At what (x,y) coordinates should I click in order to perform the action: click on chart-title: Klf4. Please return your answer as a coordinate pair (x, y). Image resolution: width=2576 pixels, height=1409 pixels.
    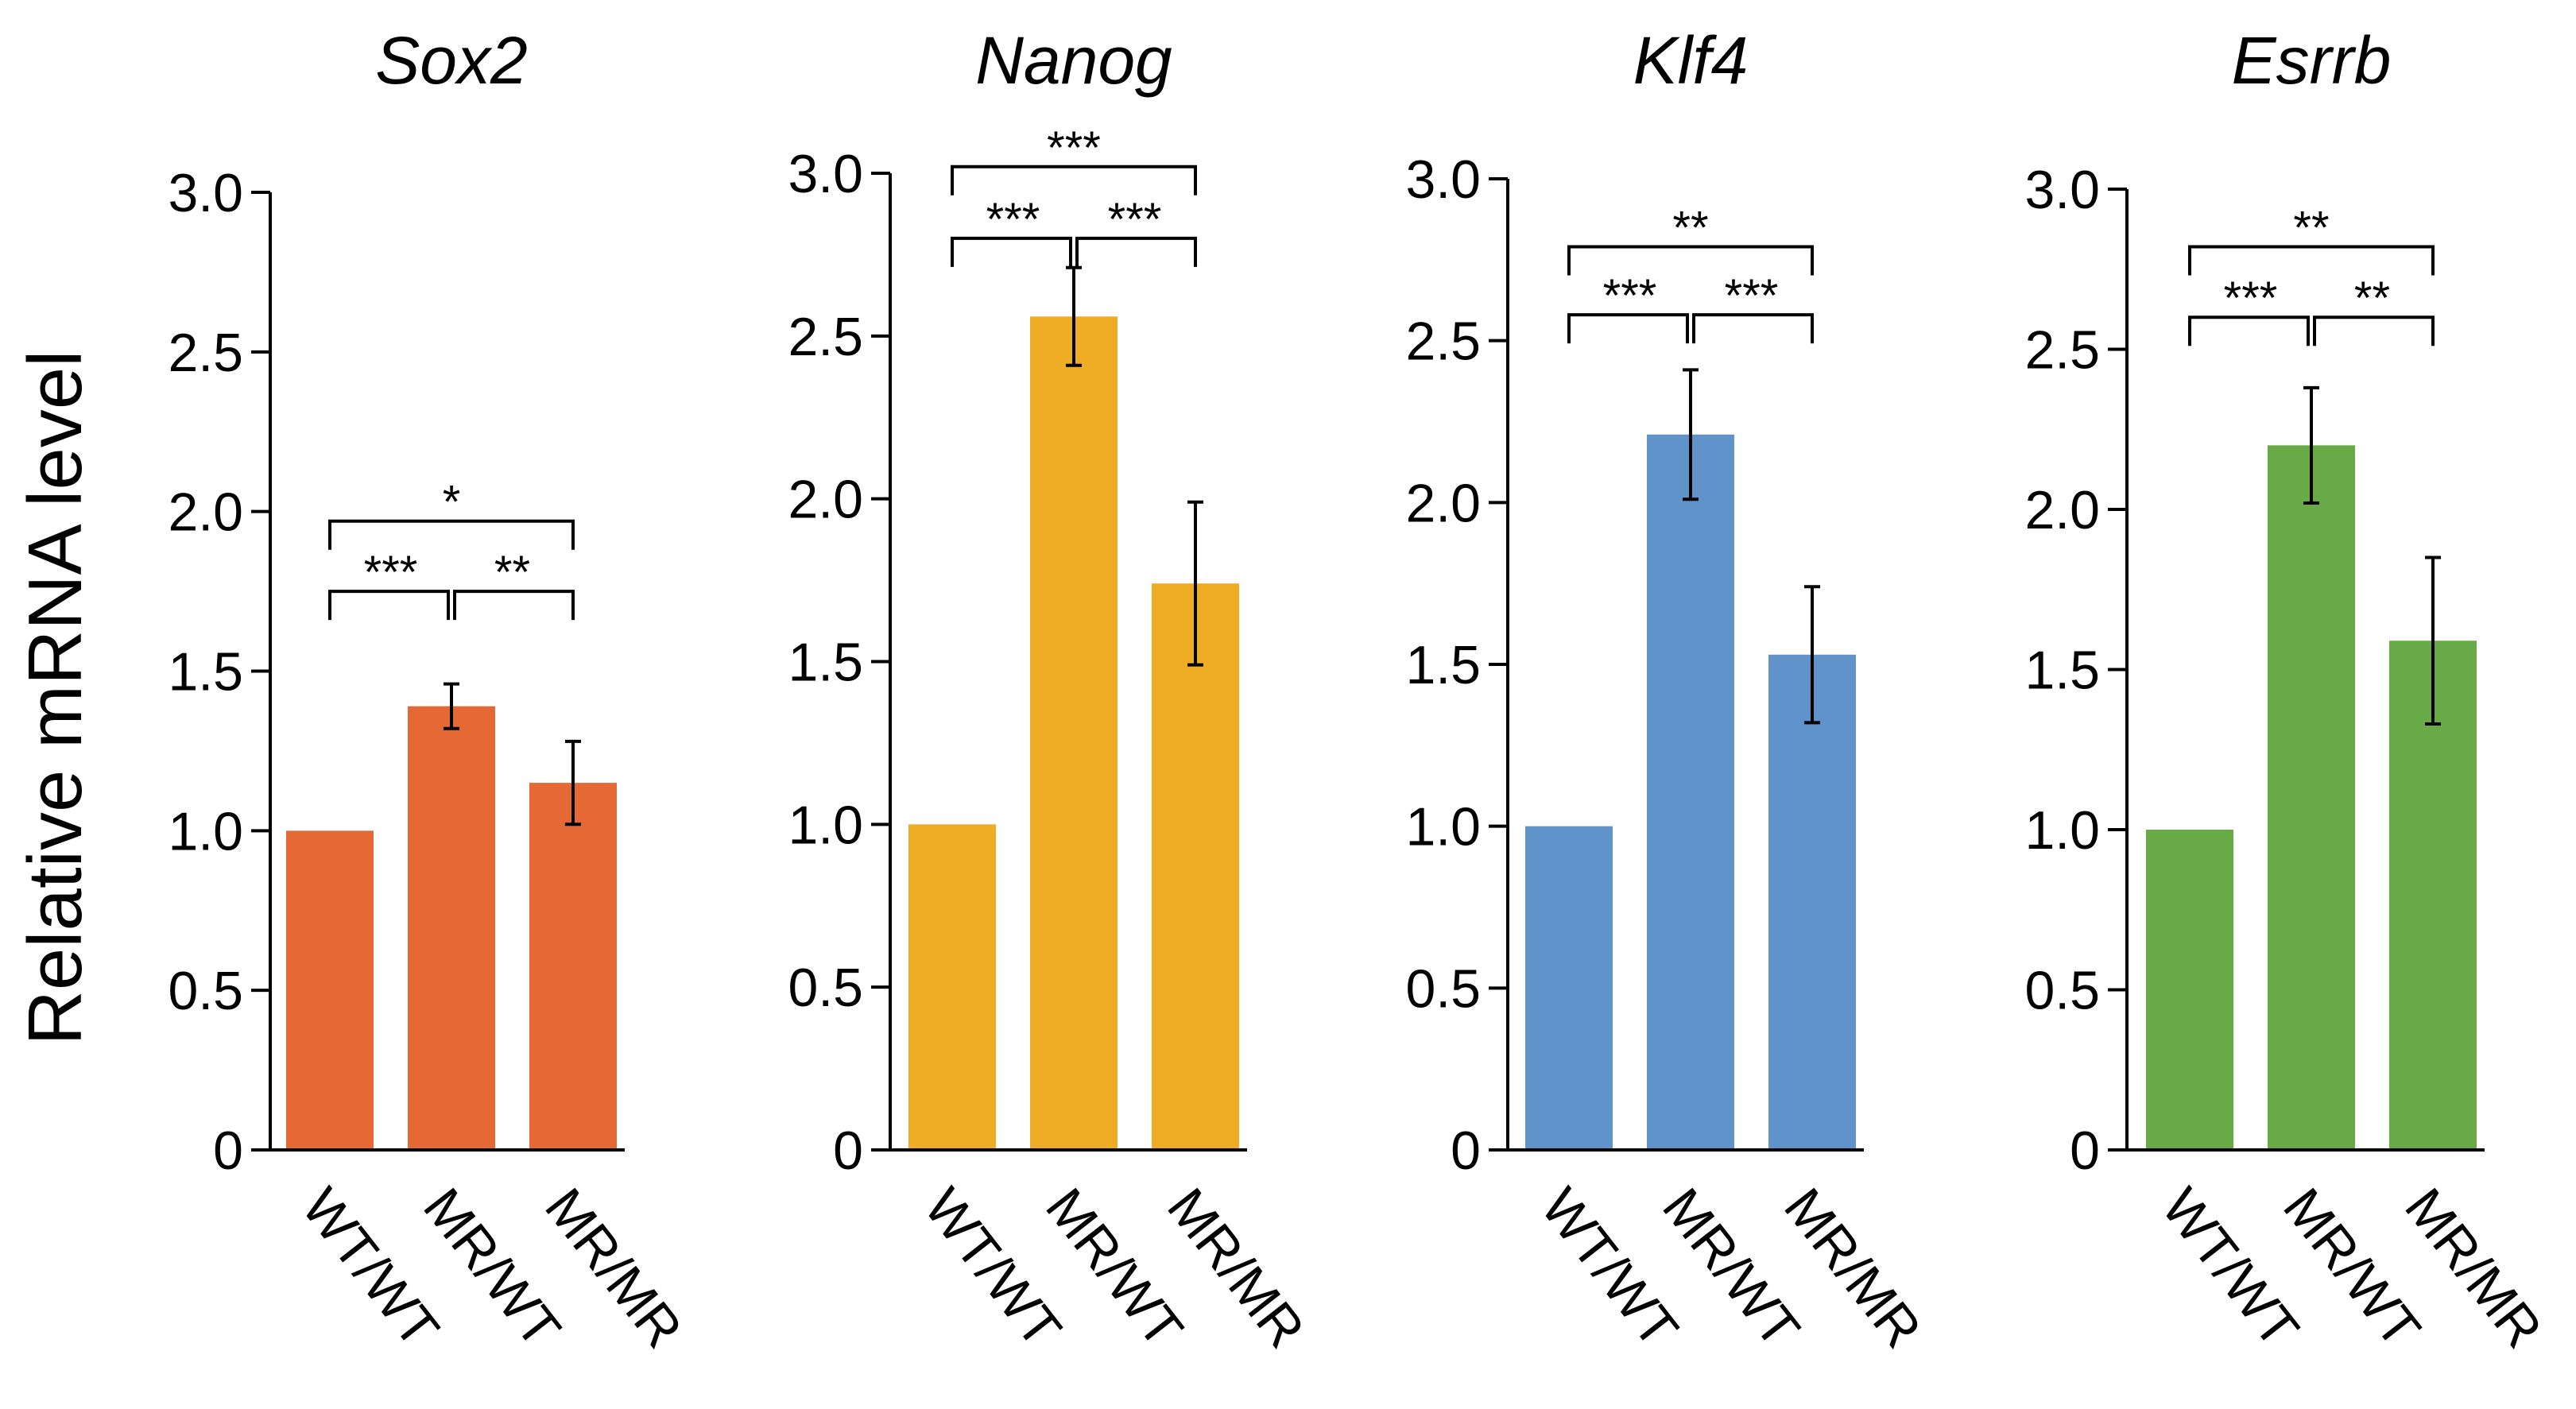
    Looking at the image, I should click on (1691, 60).